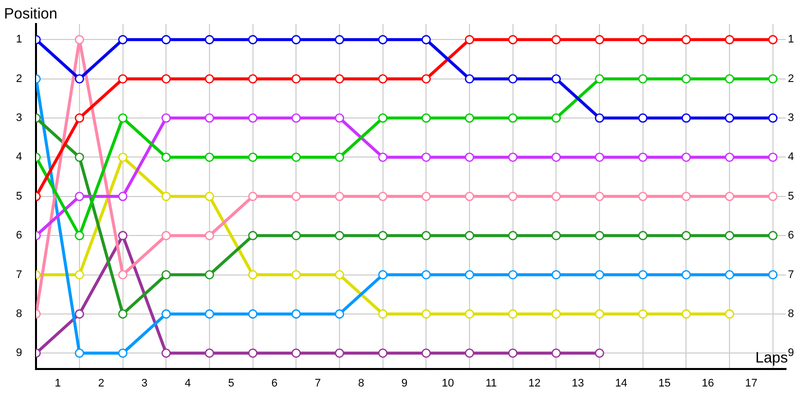 This screenshot has width=800, height=400. Describe the element at coordinates (19, 40) in the screenshot. I see `y-tick-label: 1` at that location.